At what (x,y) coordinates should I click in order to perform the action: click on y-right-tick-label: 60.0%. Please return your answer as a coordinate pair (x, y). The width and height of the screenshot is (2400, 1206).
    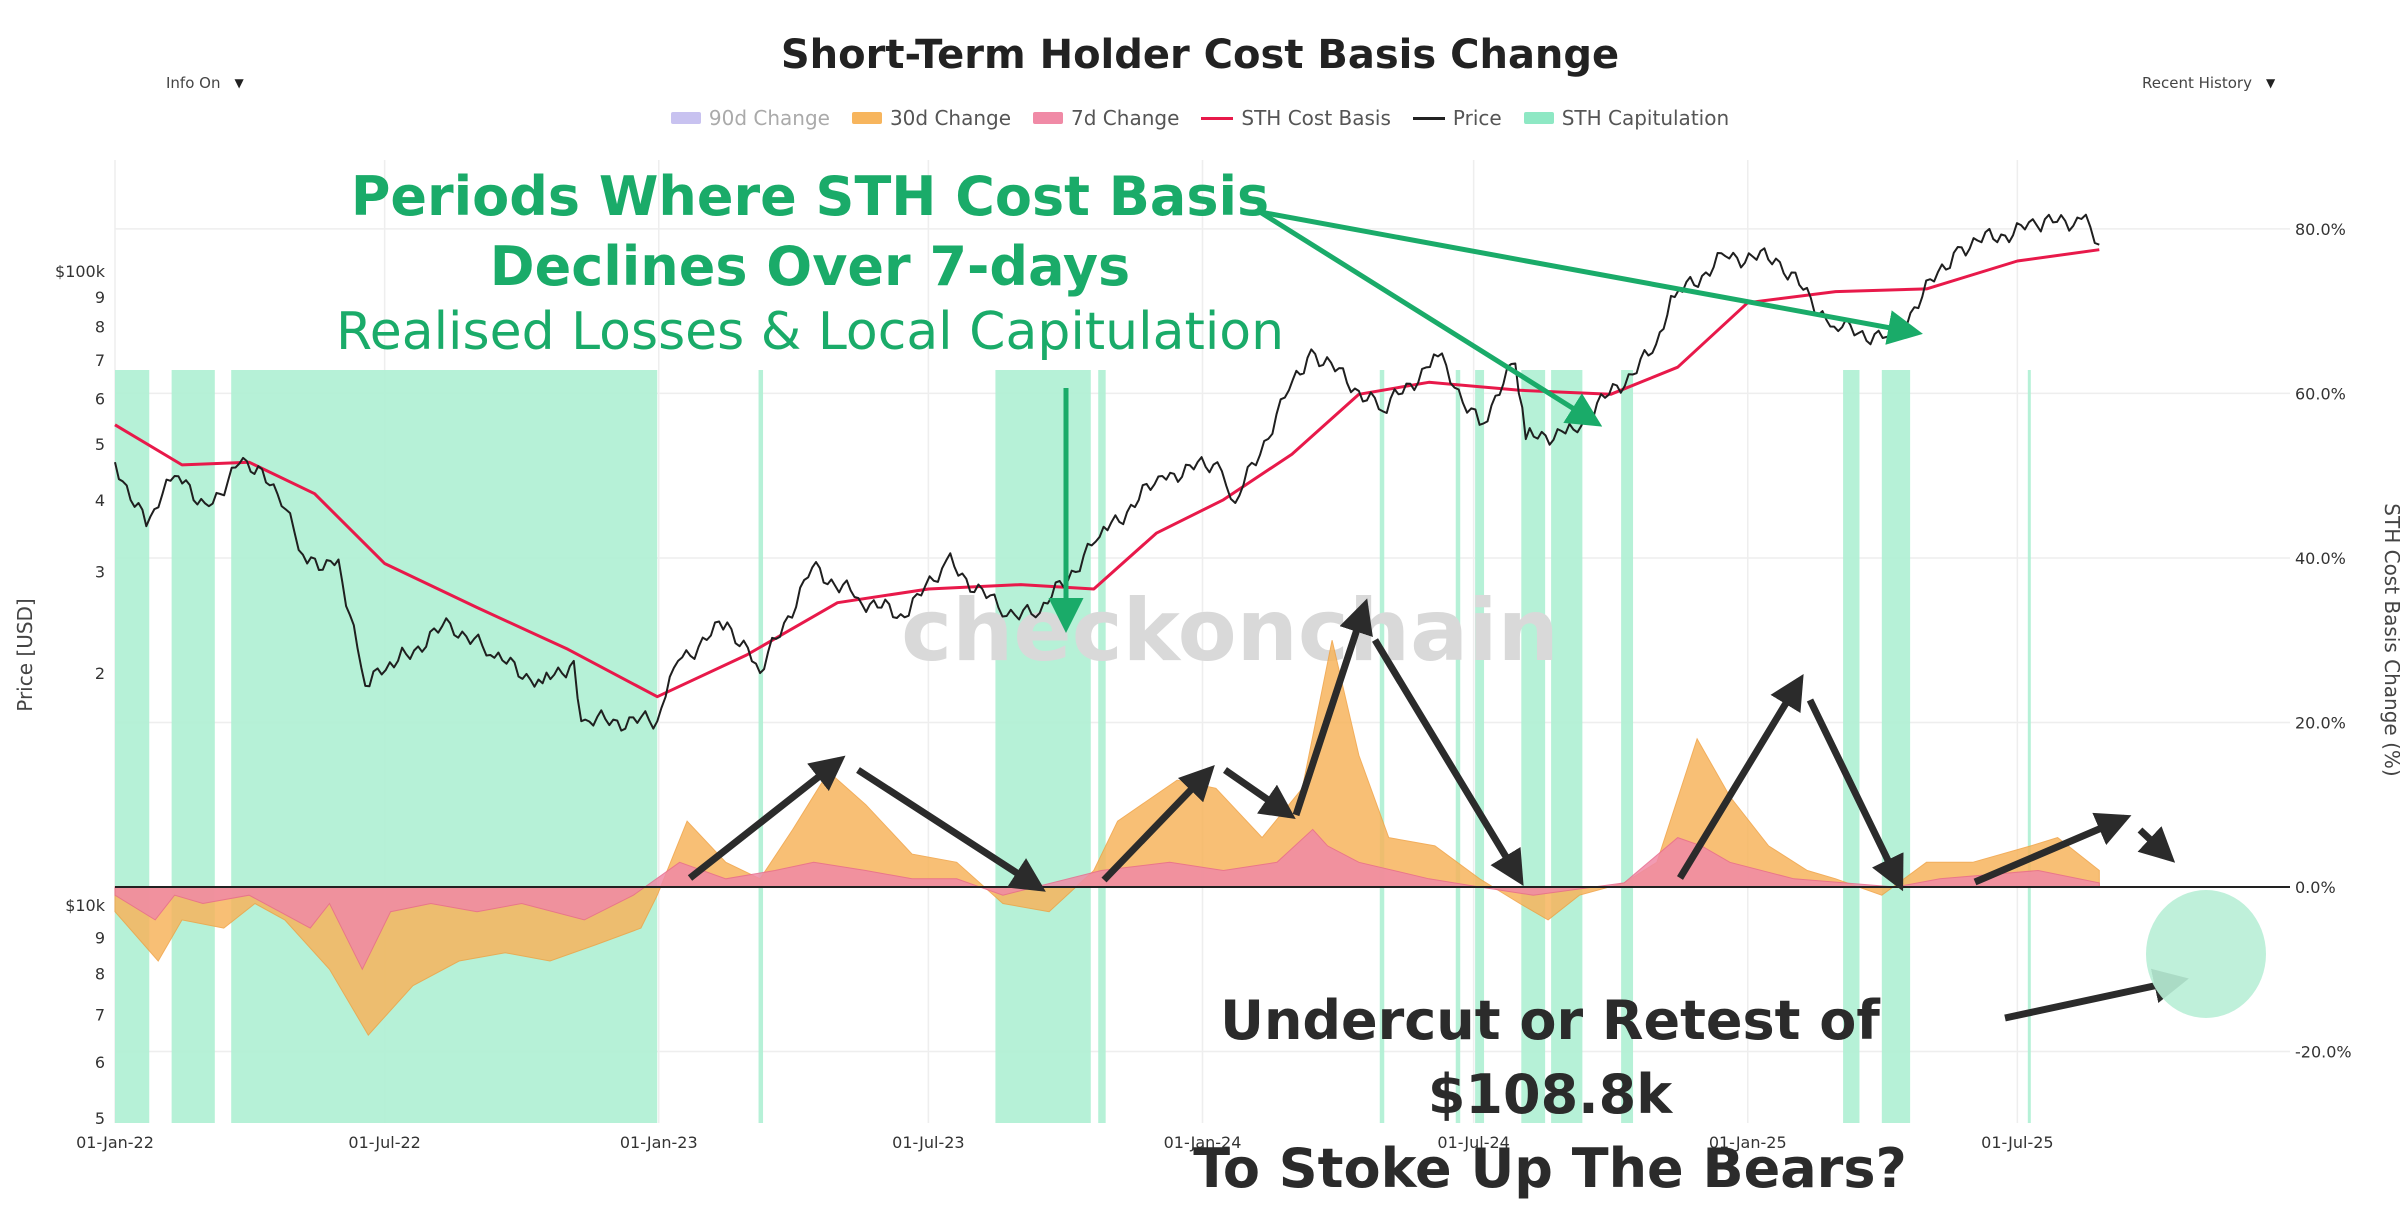
    Looking at the image, I should click on (2320, 393).